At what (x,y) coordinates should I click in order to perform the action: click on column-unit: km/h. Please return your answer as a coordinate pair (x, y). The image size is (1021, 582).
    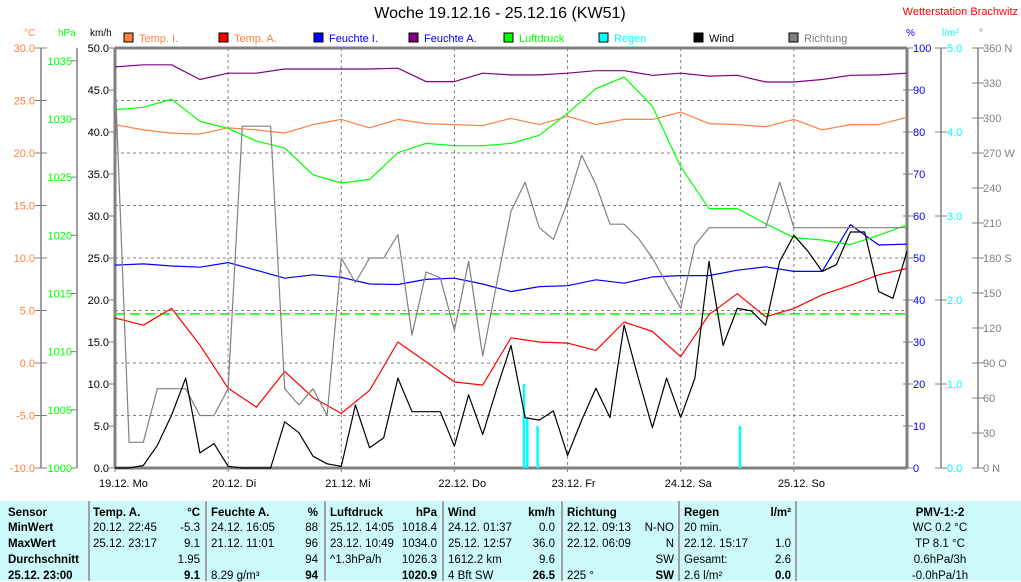
    Looking at the image, I should click on (541, 513).